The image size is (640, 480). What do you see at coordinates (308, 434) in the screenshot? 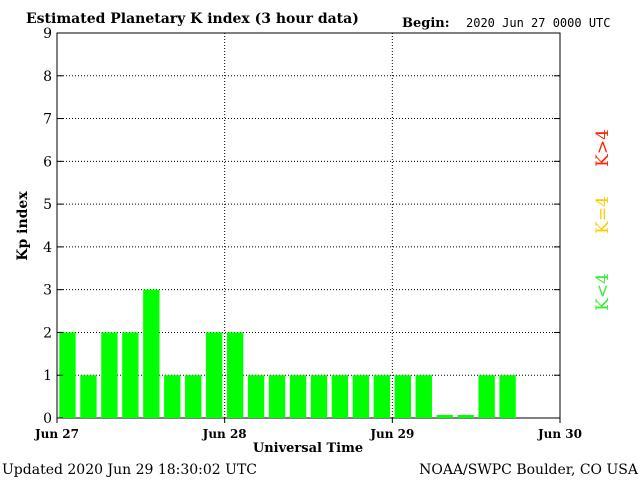
I see `x-tick-labels: Jun 27 Jun 28 Jun 29 Jun 30` at bounding box center [308, 434].